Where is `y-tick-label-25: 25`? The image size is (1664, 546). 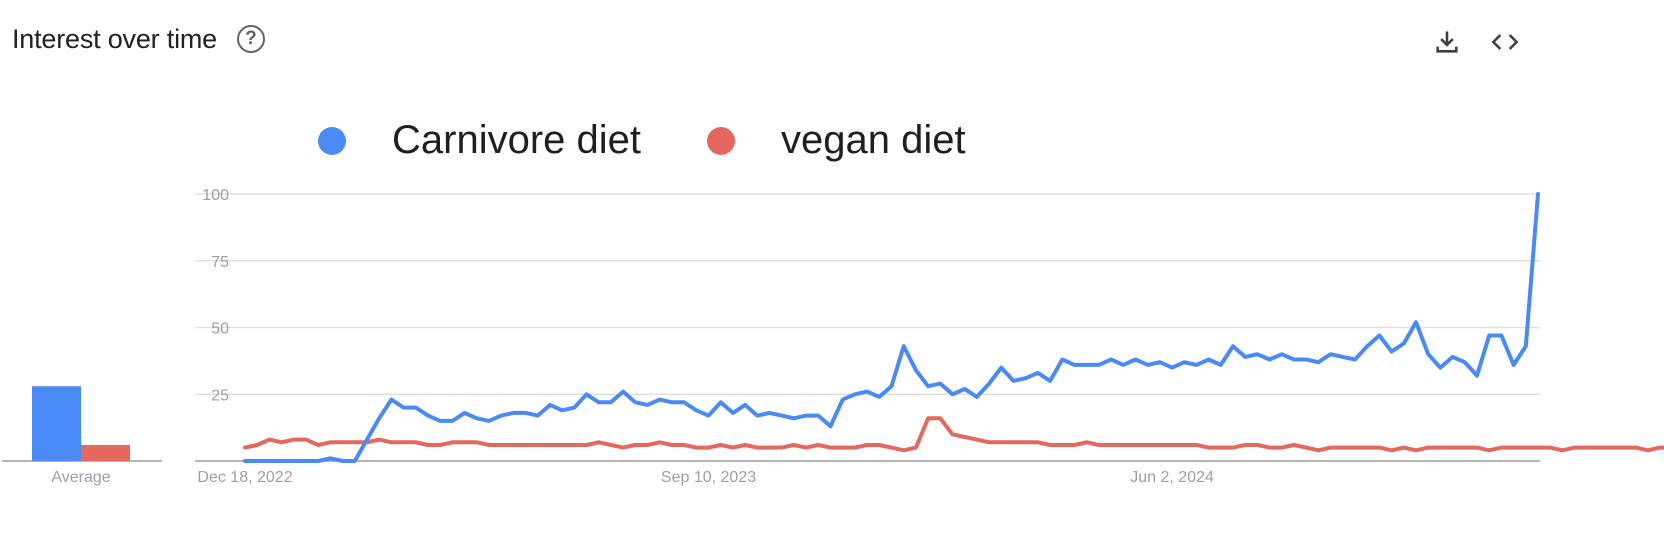 y-tick-label-25: 25 is located at coordinates (220, 395).